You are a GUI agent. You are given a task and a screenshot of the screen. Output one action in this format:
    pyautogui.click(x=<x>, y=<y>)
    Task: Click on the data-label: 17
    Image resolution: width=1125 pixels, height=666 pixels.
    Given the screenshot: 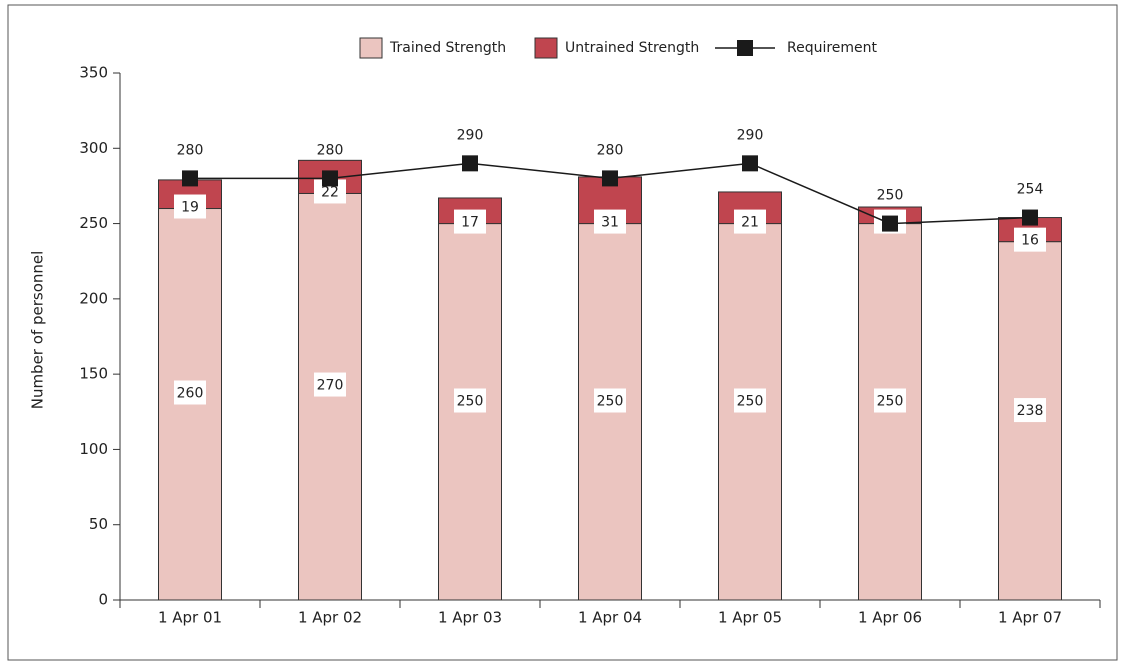 What is the action you would take?
    pyautogui.click(x=470, y=221)
    